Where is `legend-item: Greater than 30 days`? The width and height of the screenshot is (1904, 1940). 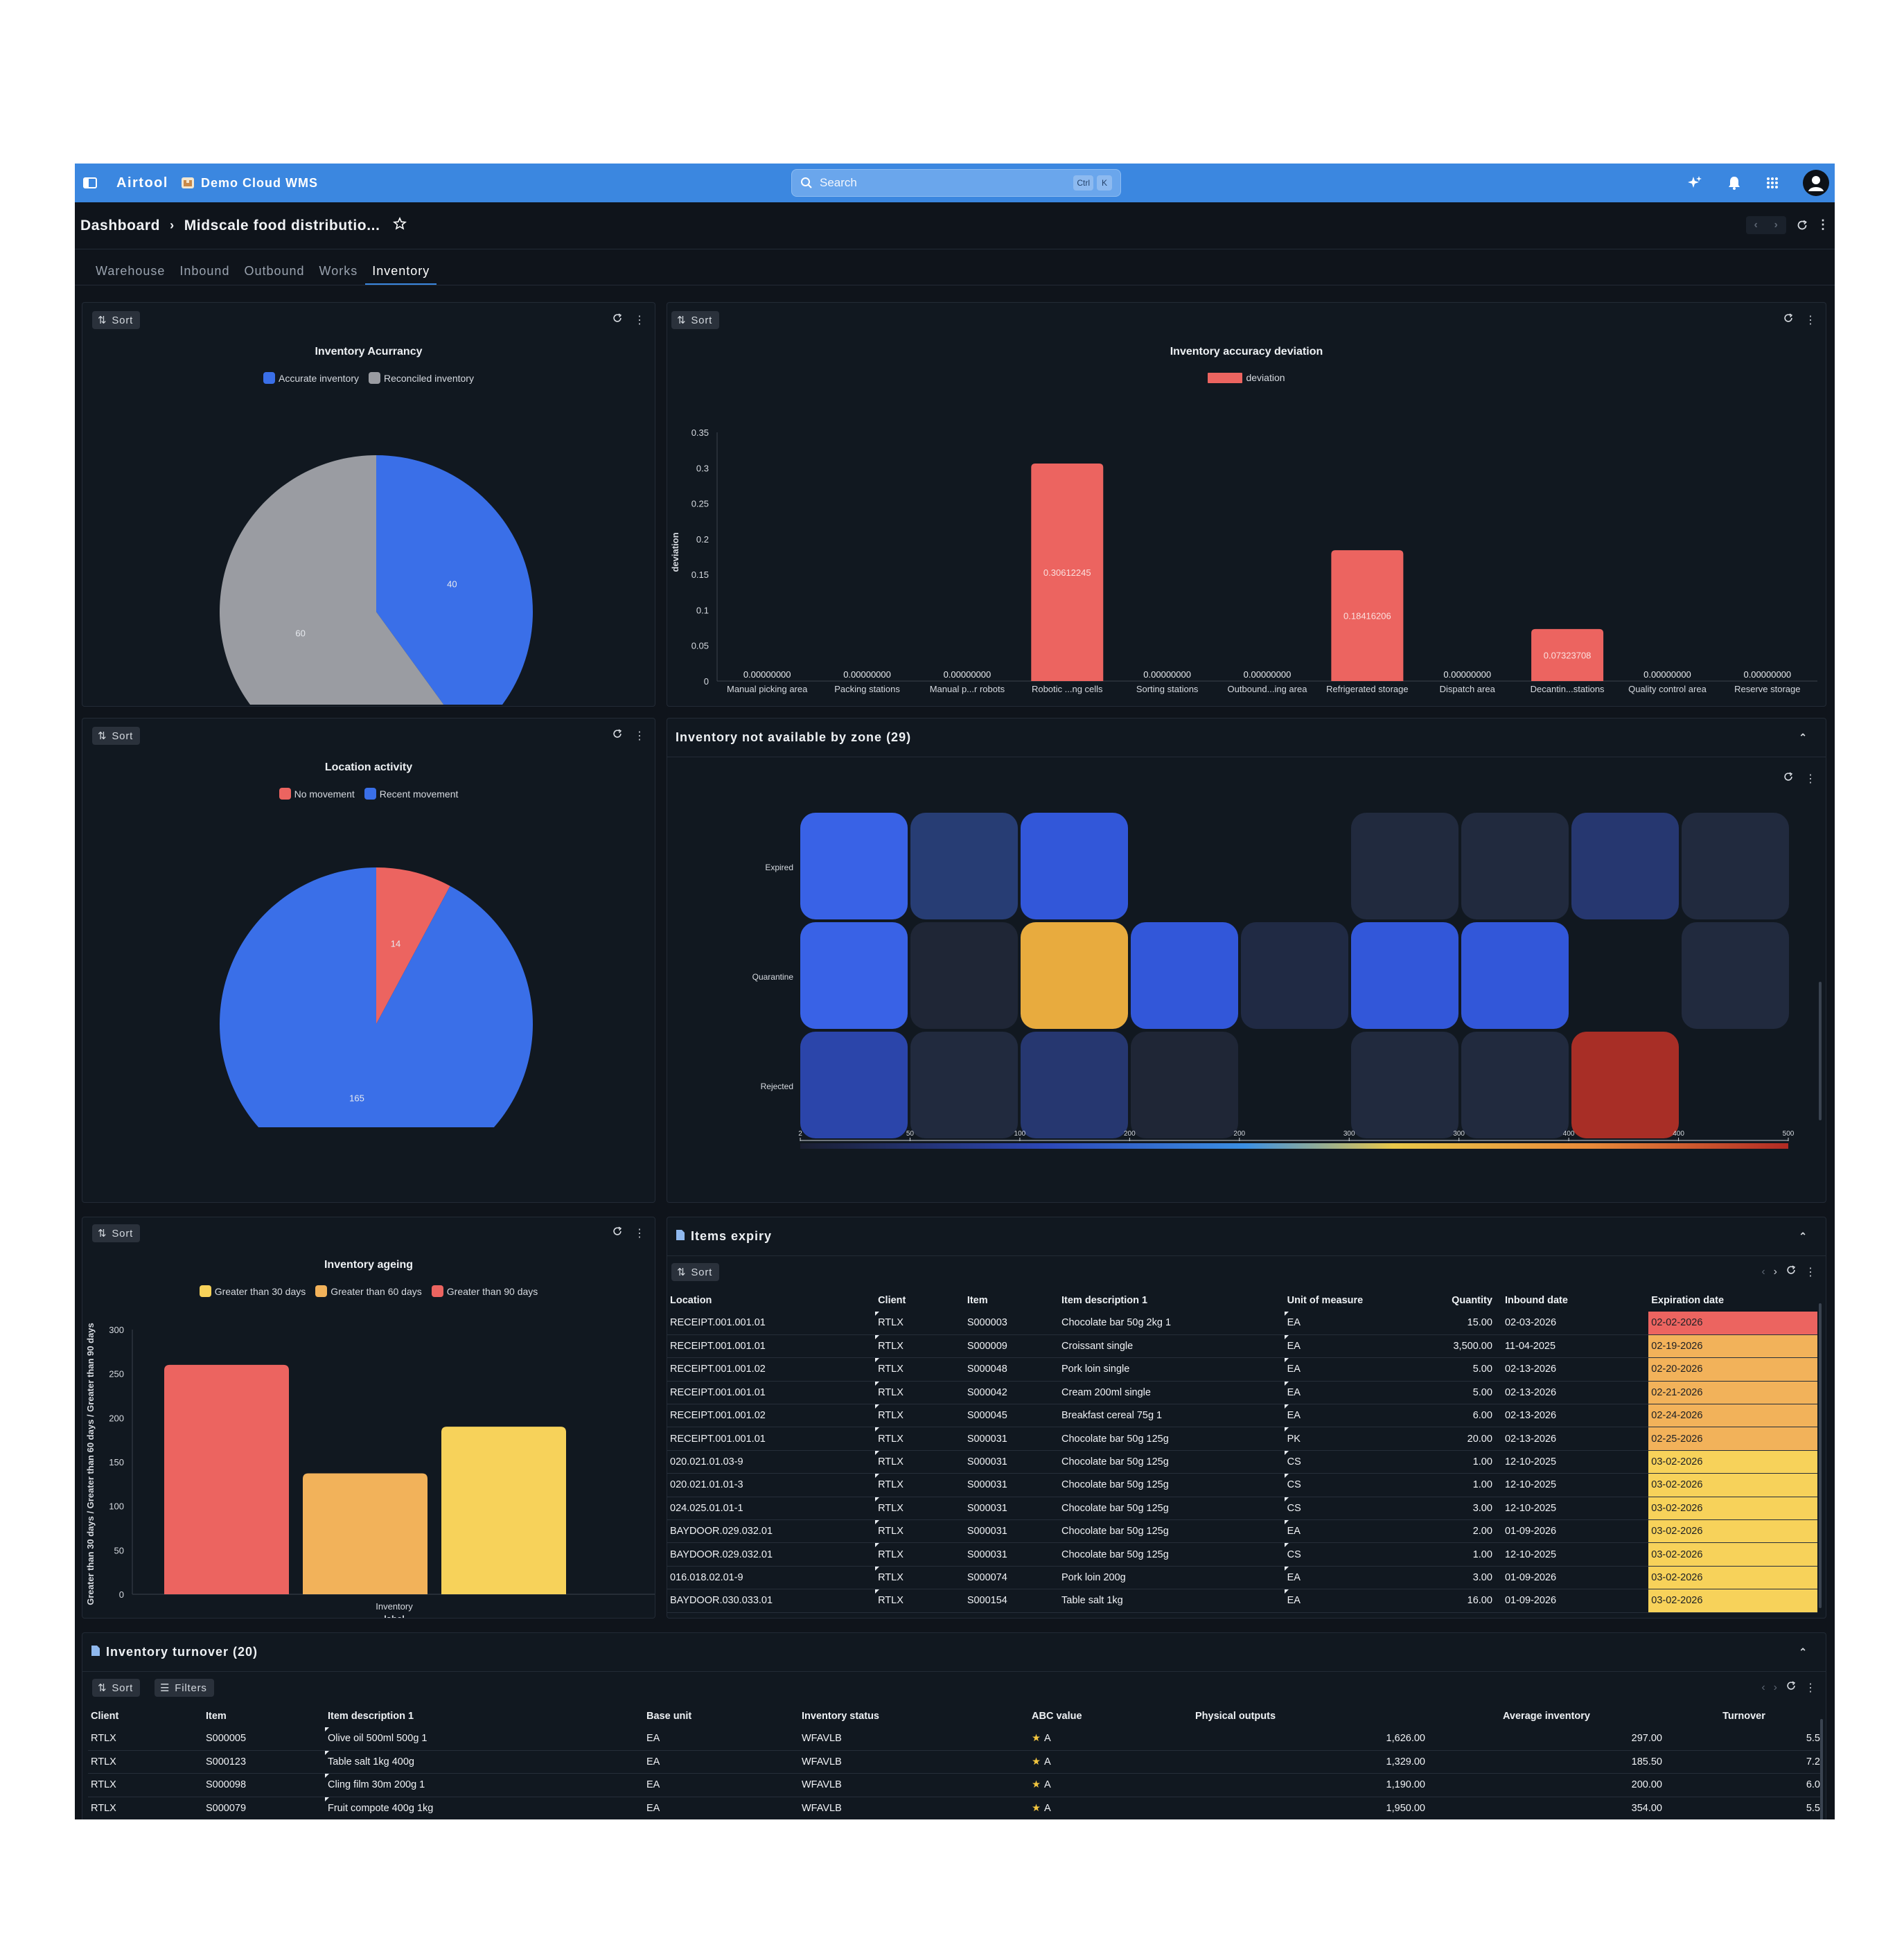 legend-item: Greater than 30 days is located at coordinates (252, 1291).